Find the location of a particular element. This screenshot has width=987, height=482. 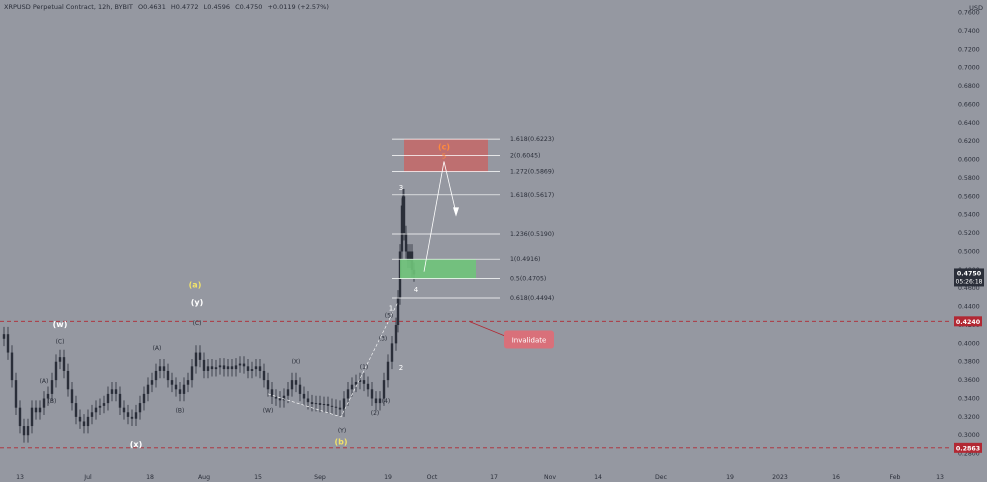

x-tick-label: Jul is located at coordinates (87, 477).